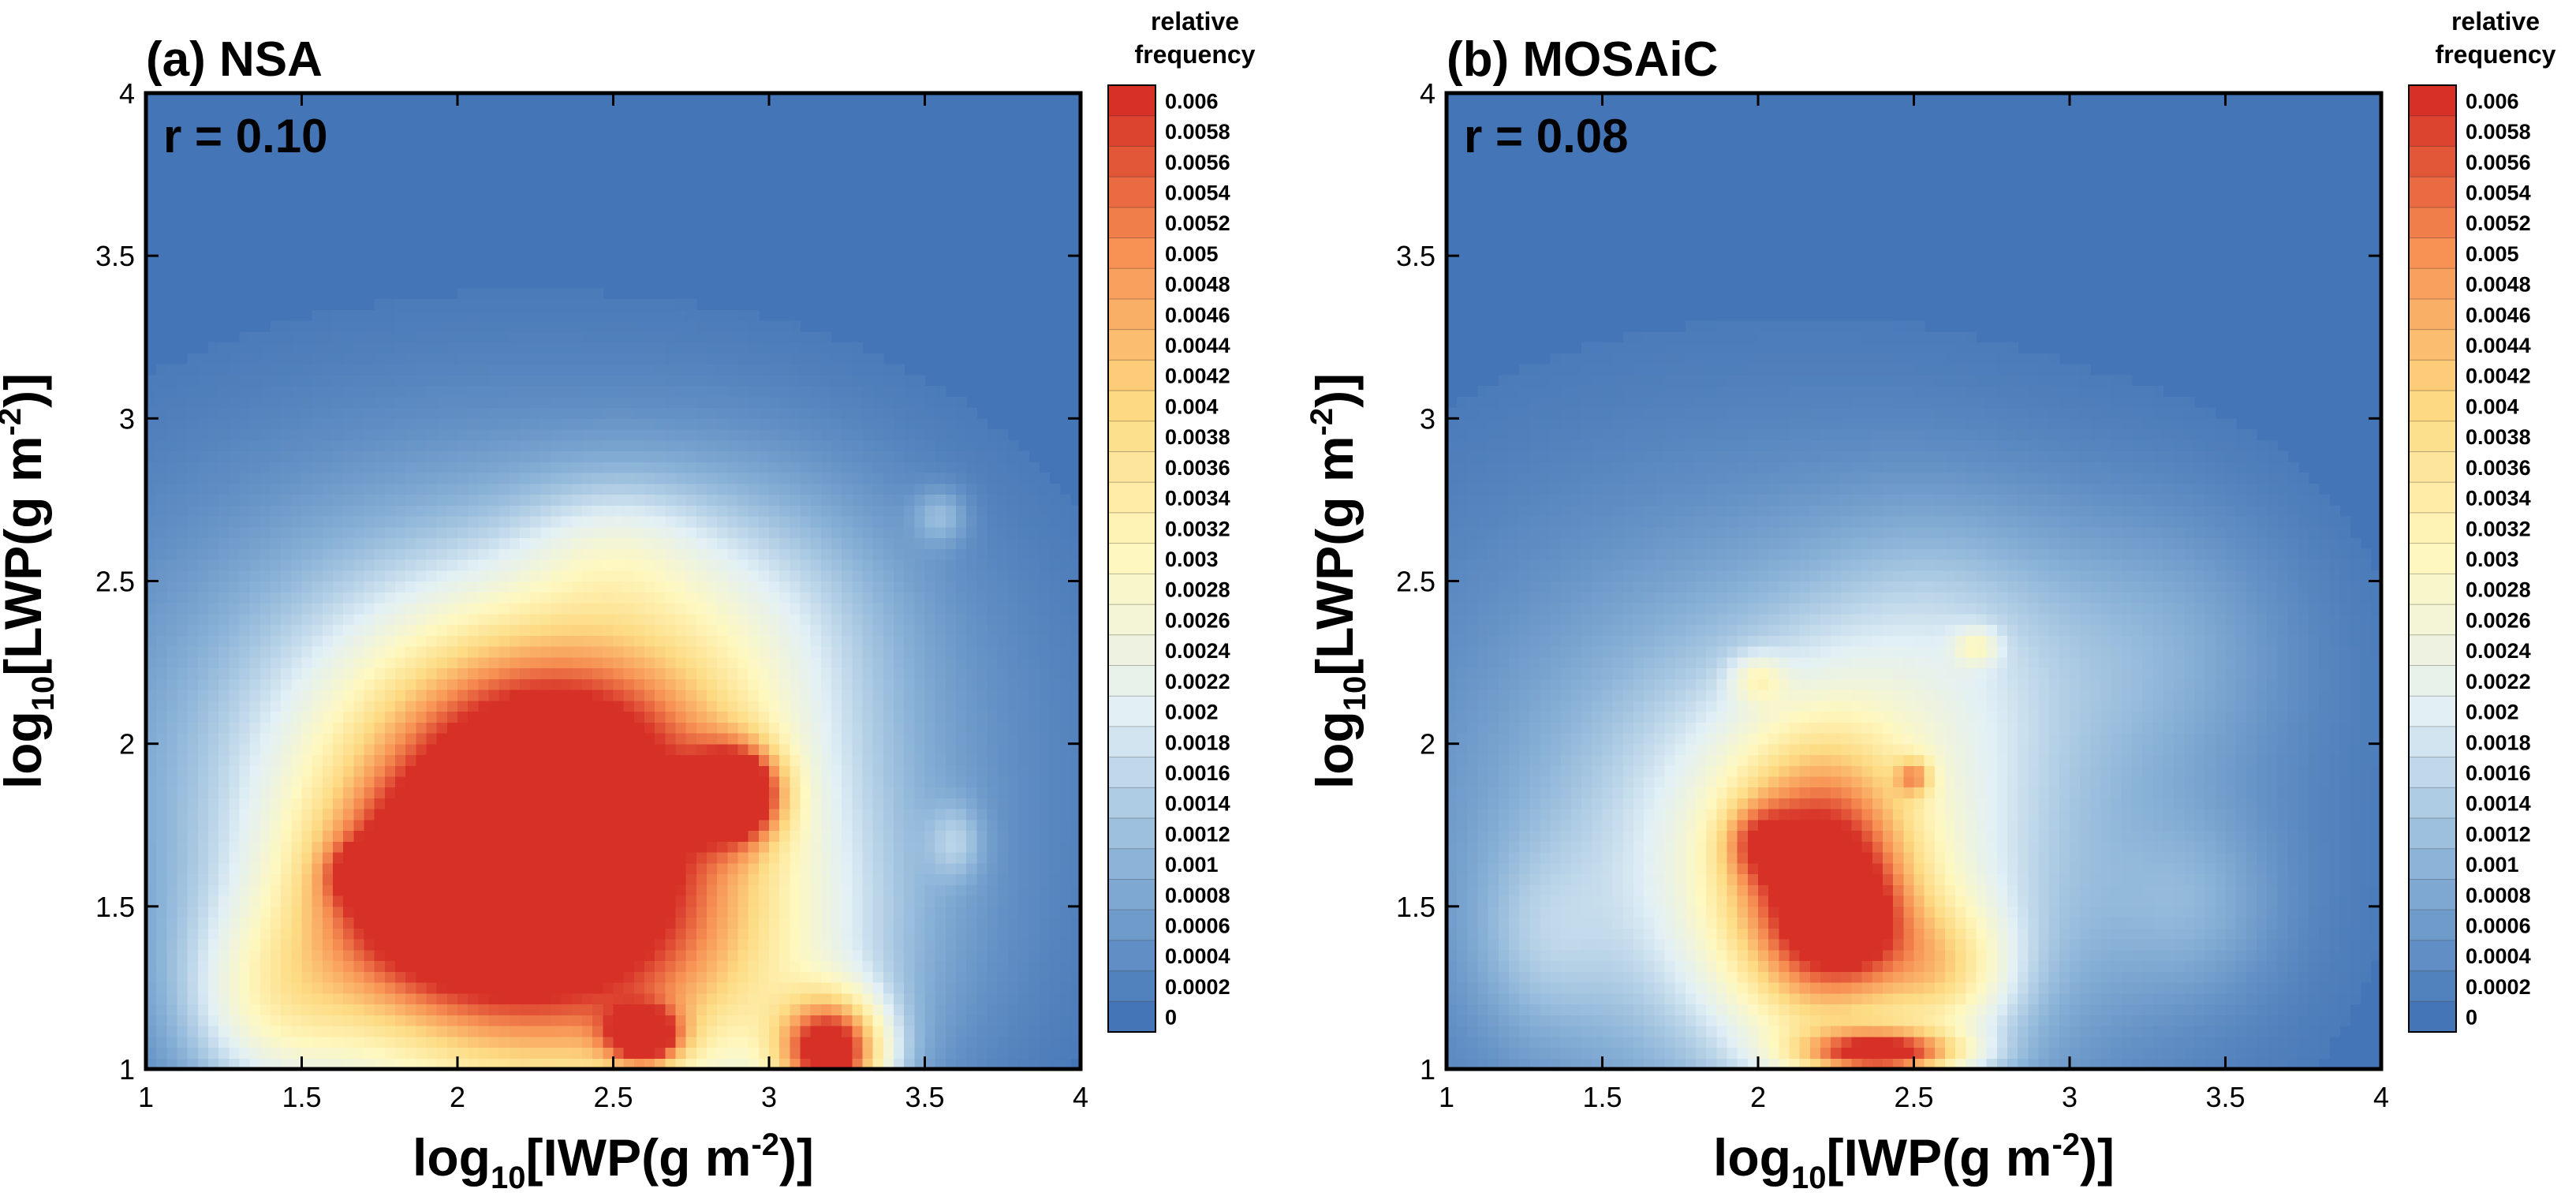 This screenshot has width=2576, height=1200. I want to click on colorbar-label: 0.0026, so click(1197, 620).